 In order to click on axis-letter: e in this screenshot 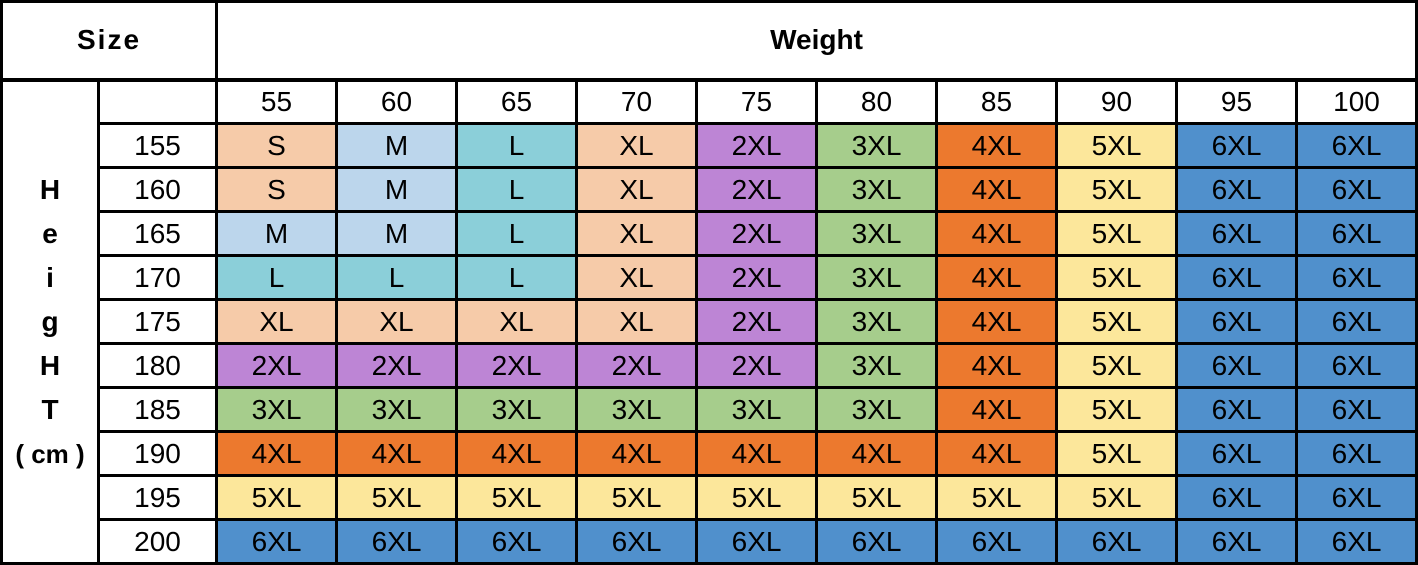, I will do `click(50, 233)`.